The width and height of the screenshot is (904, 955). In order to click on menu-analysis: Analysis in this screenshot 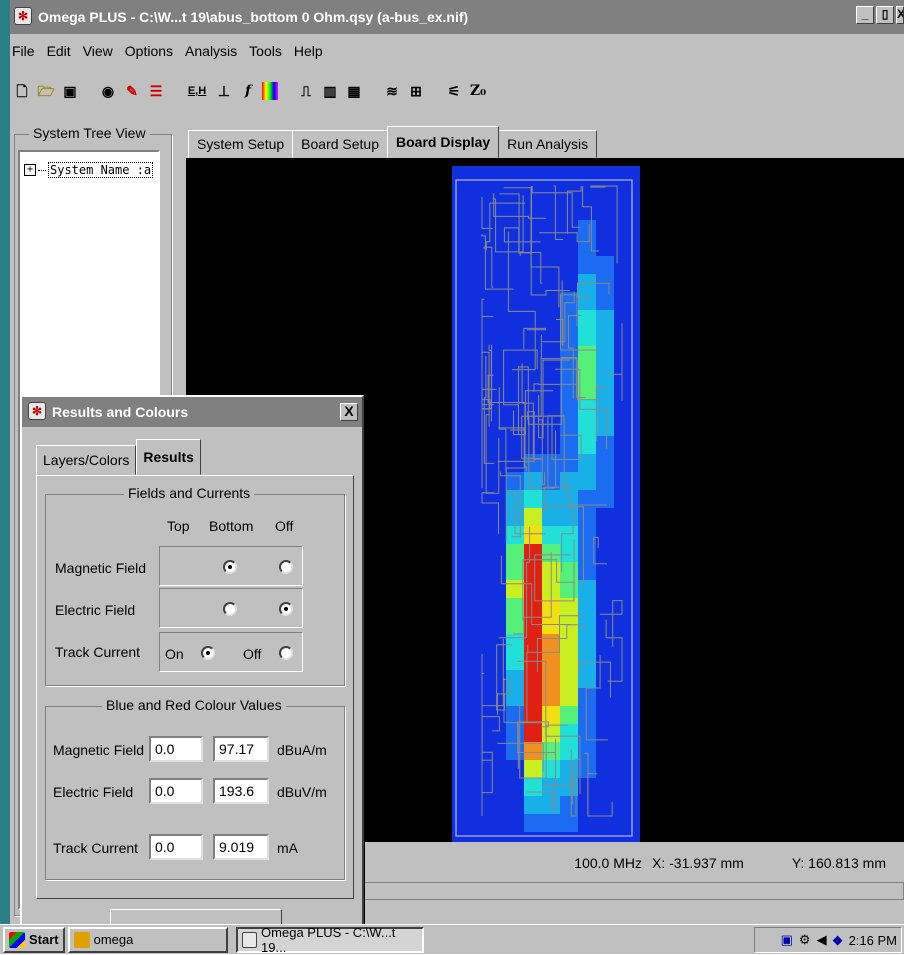, I will do `click(211, 51)`.